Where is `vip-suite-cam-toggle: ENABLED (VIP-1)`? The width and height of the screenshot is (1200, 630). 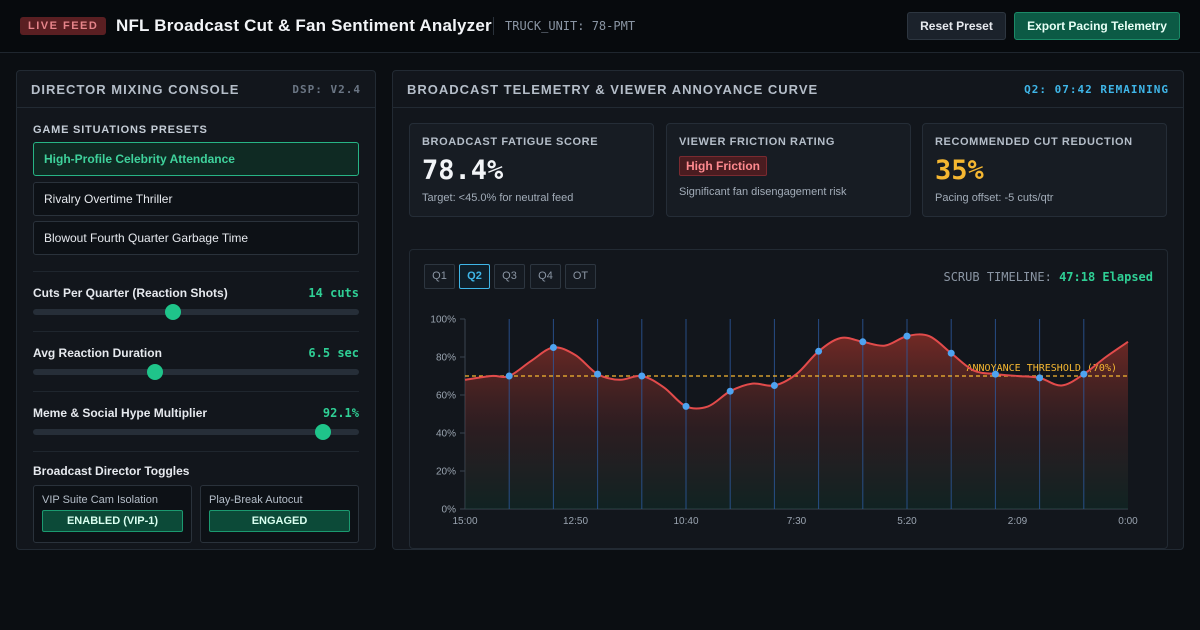 vip-suite-cam-toggle: ENABLED (VIP-1) is located at coordinates (112, 521).